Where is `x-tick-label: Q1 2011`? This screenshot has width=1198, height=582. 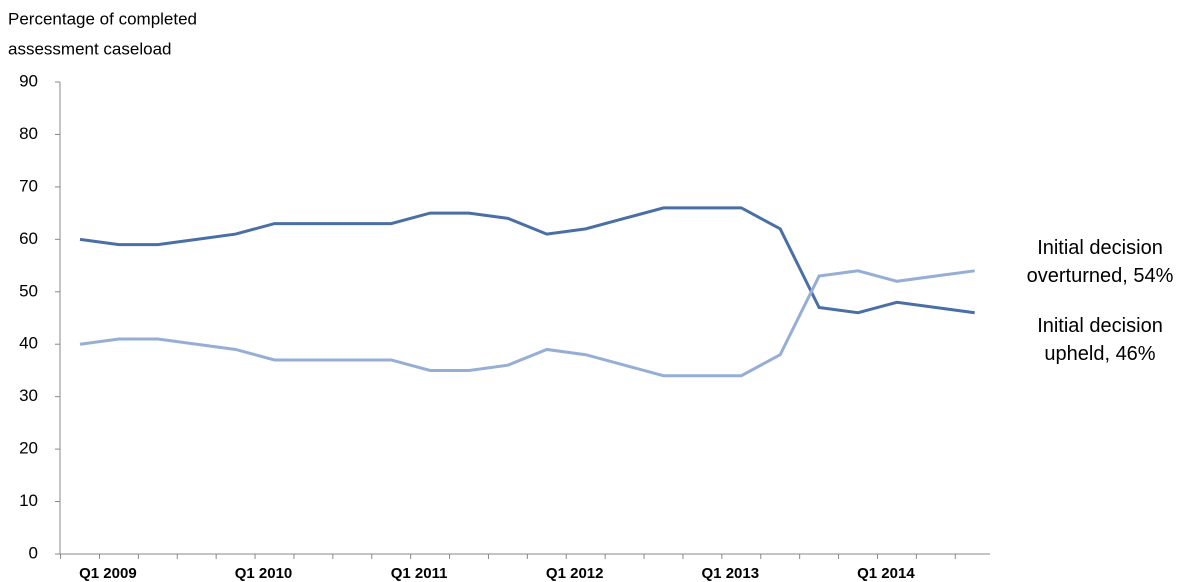
x-tick-label: Q1 2011 is located at coordinates (419, 573).